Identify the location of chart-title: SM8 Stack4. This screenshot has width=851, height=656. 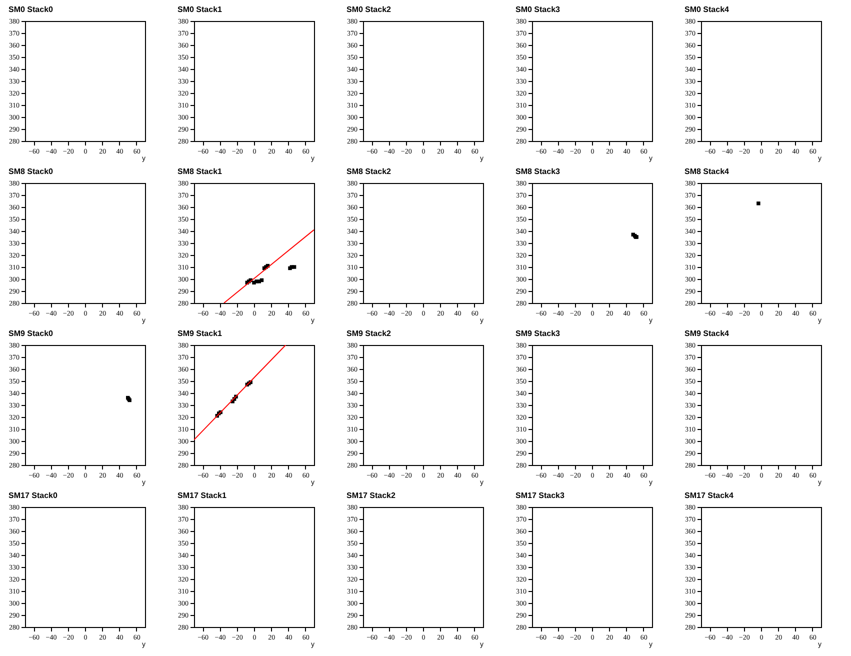
(707, 171).